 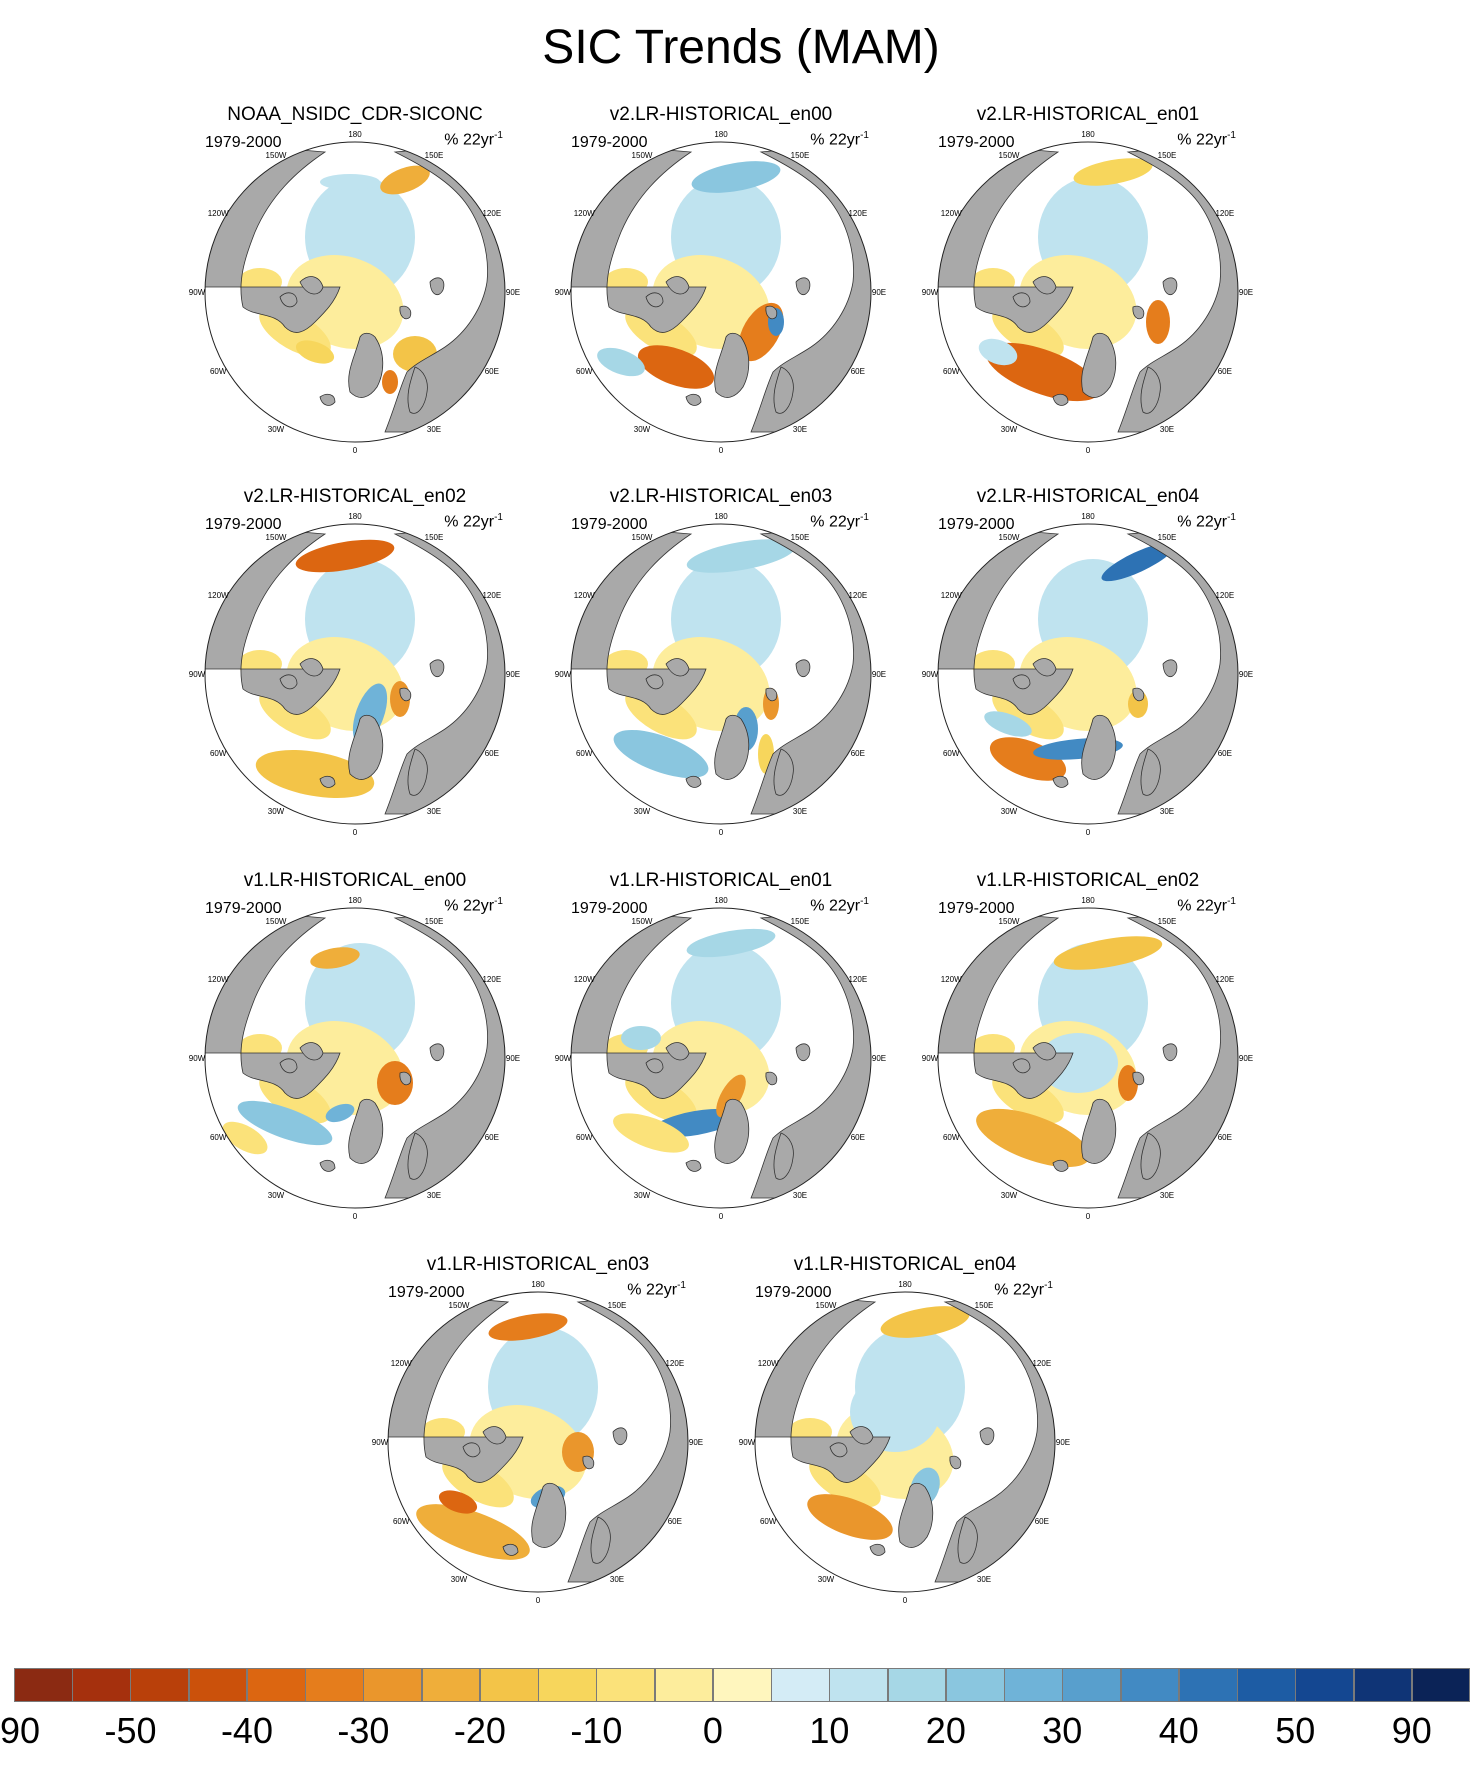 I want to click on panel-title: NOAA_NSIDC_CDR-SICONC, so click(x=355, y=114).